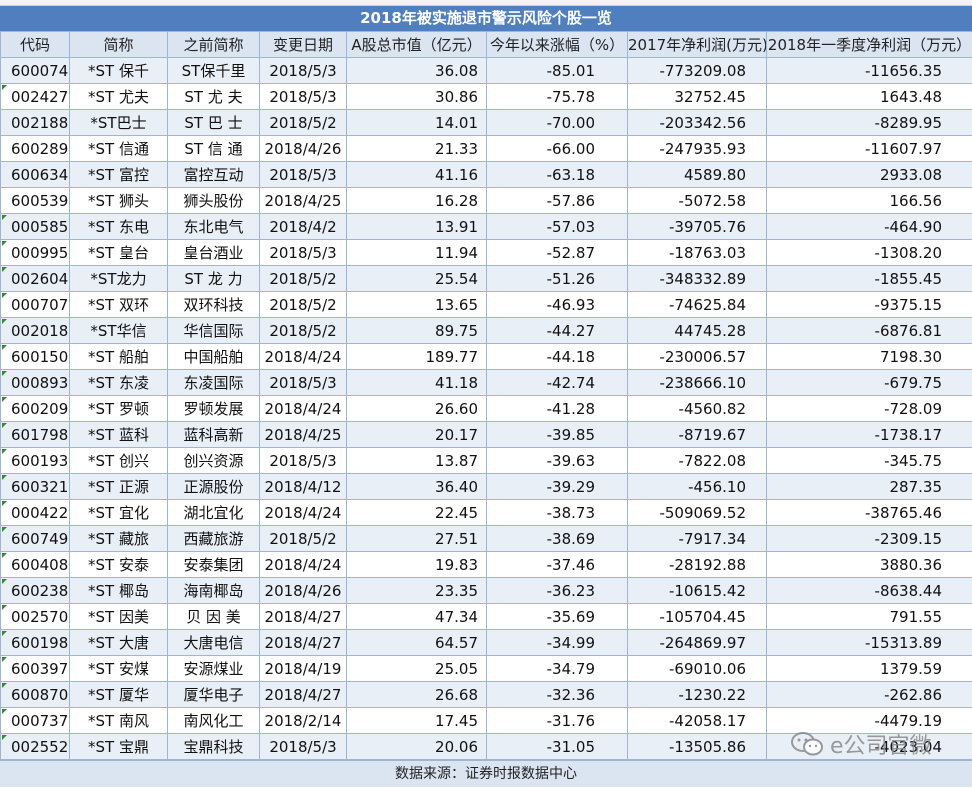  What do you see at coordinates (416, 434) in the screenshot?
I see `table-cell: 20.17` at bounding box center [416, 434].